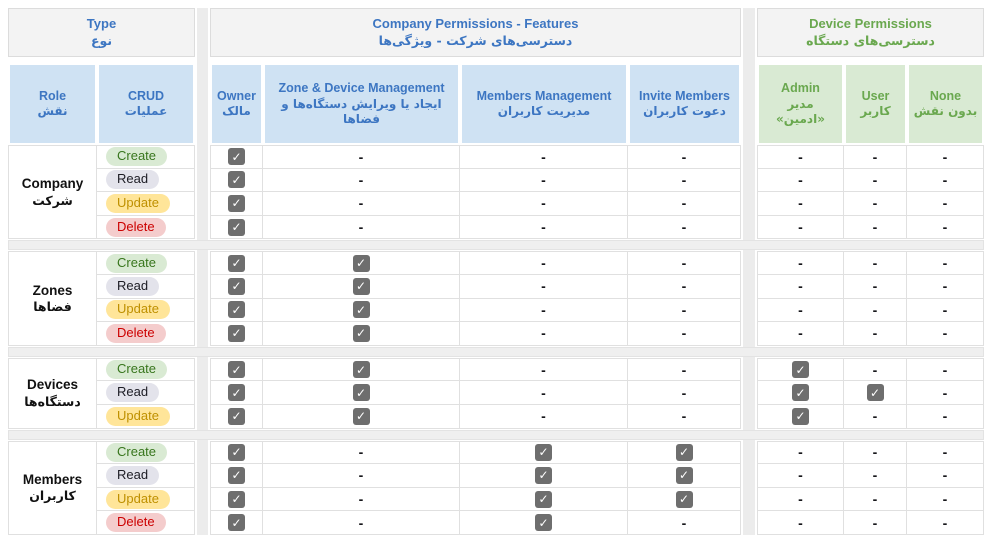 This screenshot has height=552, width=992. I want to click on permission-cell-company-read-admin: -, so click(800, 180).